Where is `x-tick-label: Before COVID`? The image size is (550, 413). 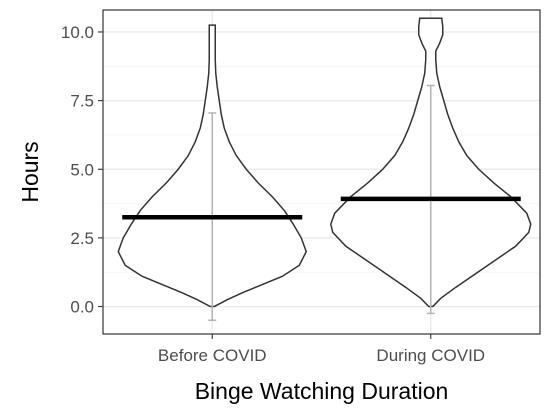 x-tick-label: Before COVID is located at coordinates (212, 355).